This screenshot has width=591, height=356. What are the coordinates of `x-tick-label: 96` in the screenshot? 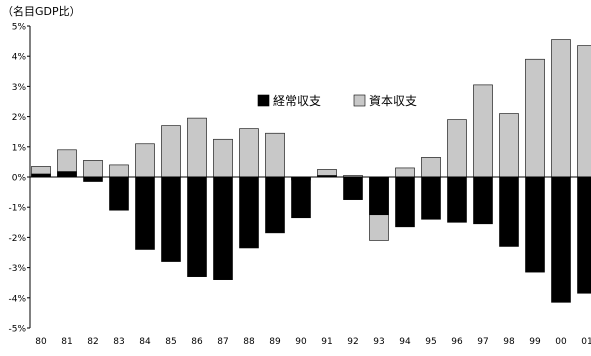 It's located at (457, 342).